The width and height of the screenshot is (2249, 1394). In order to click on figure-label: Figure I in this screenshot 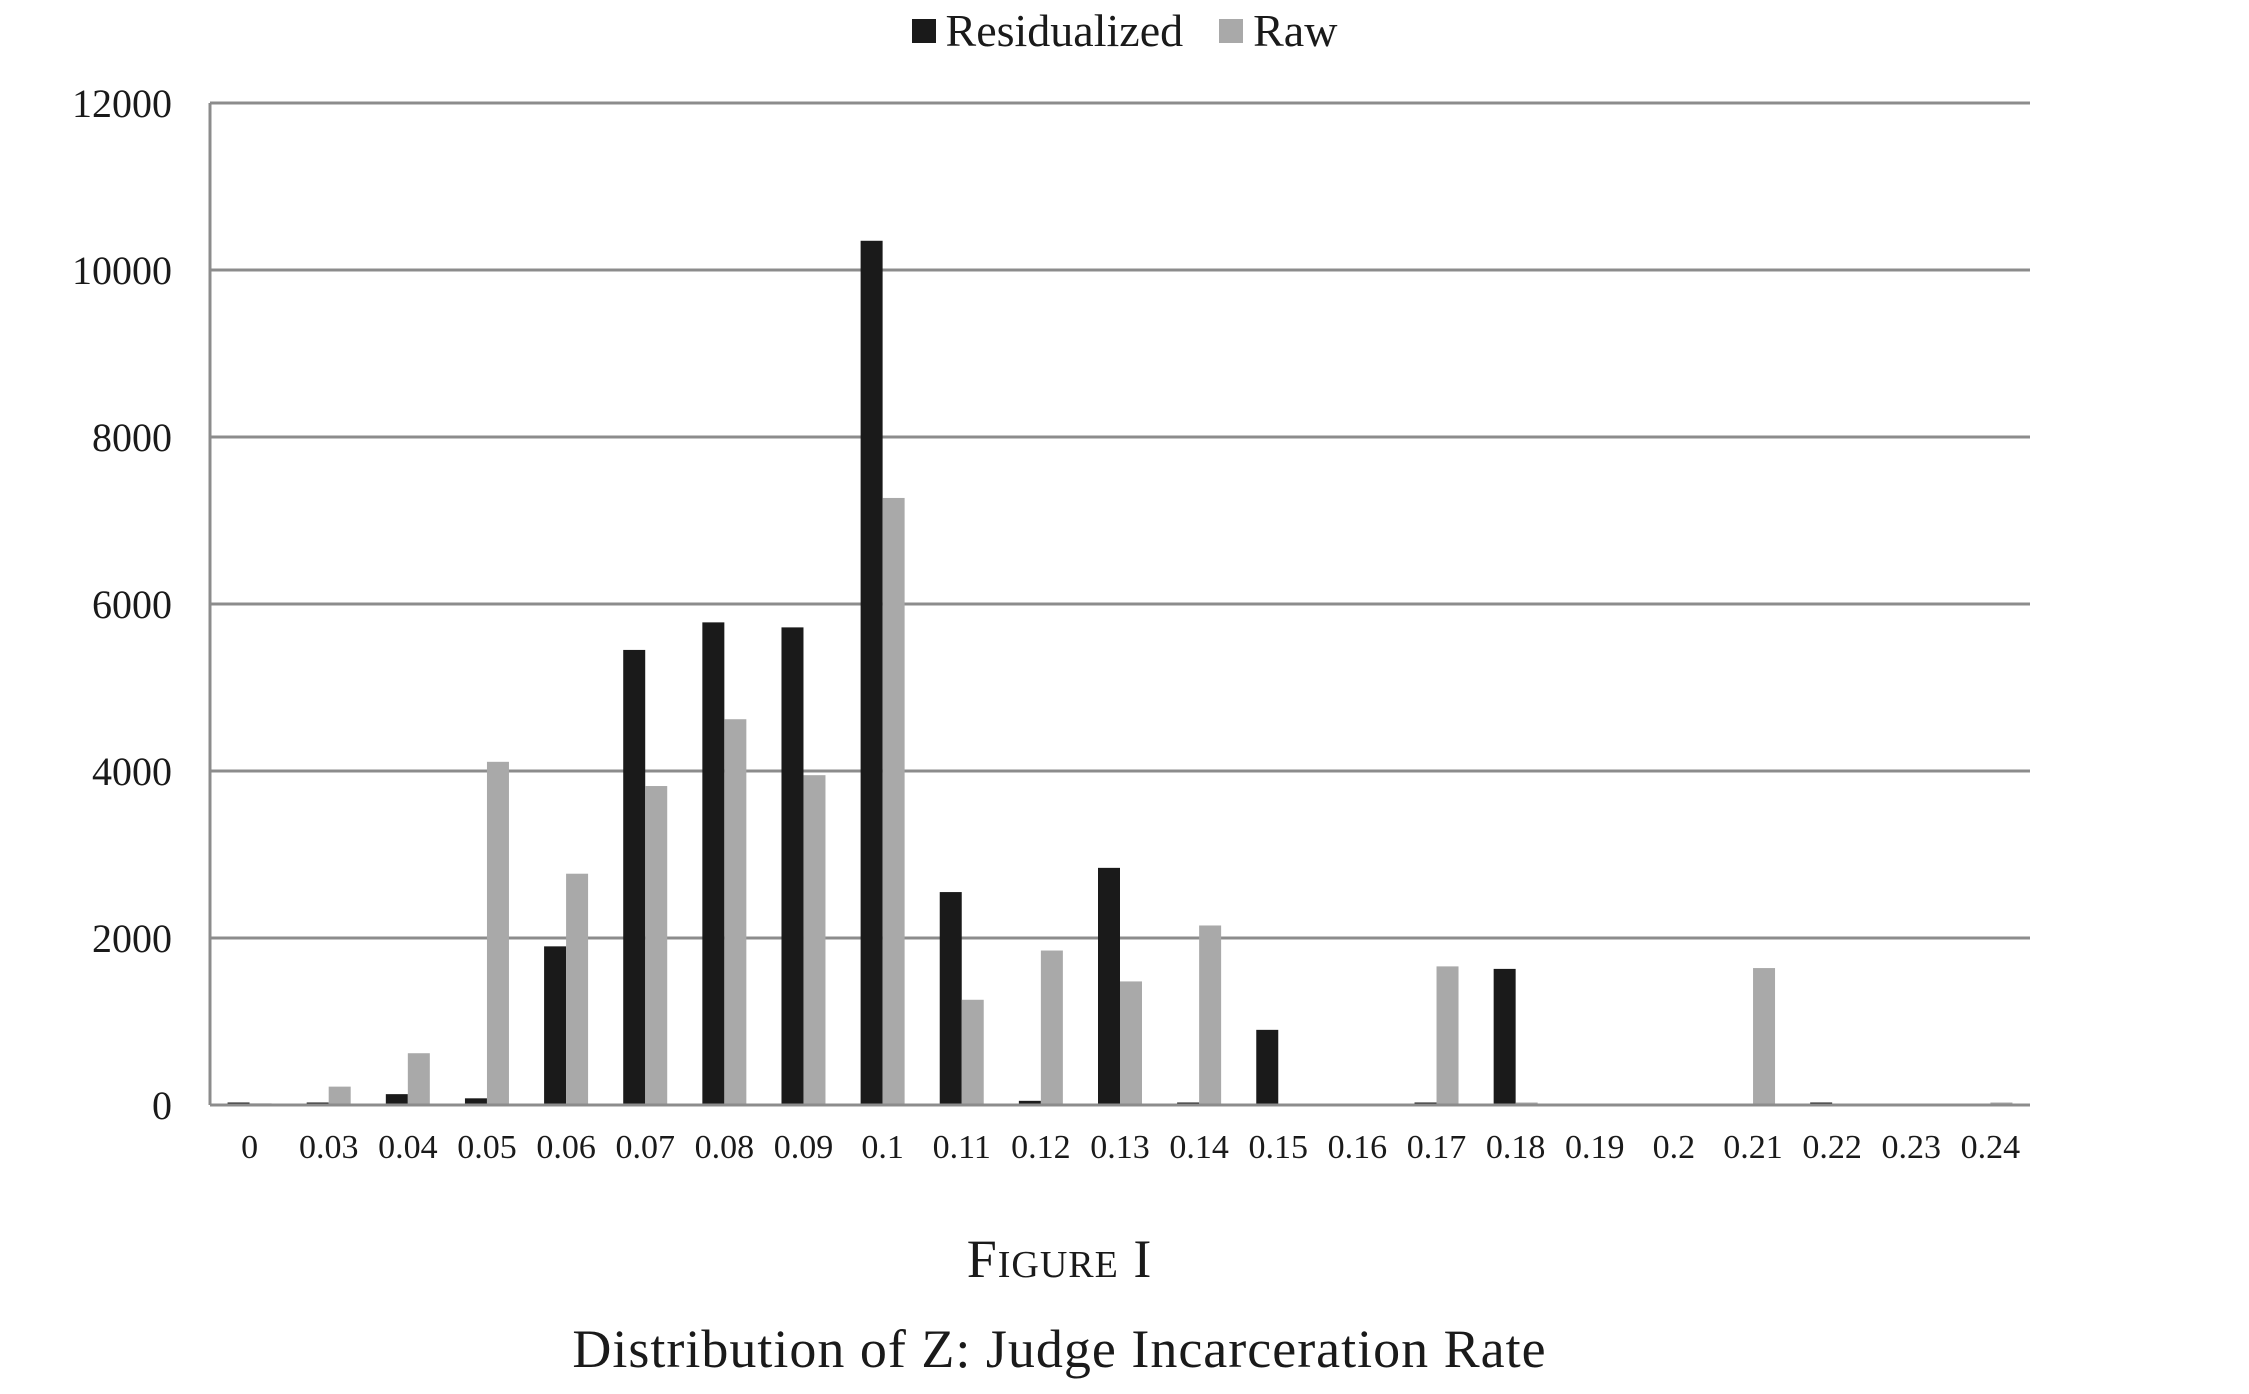, I will do `click(1059, 1259)`.